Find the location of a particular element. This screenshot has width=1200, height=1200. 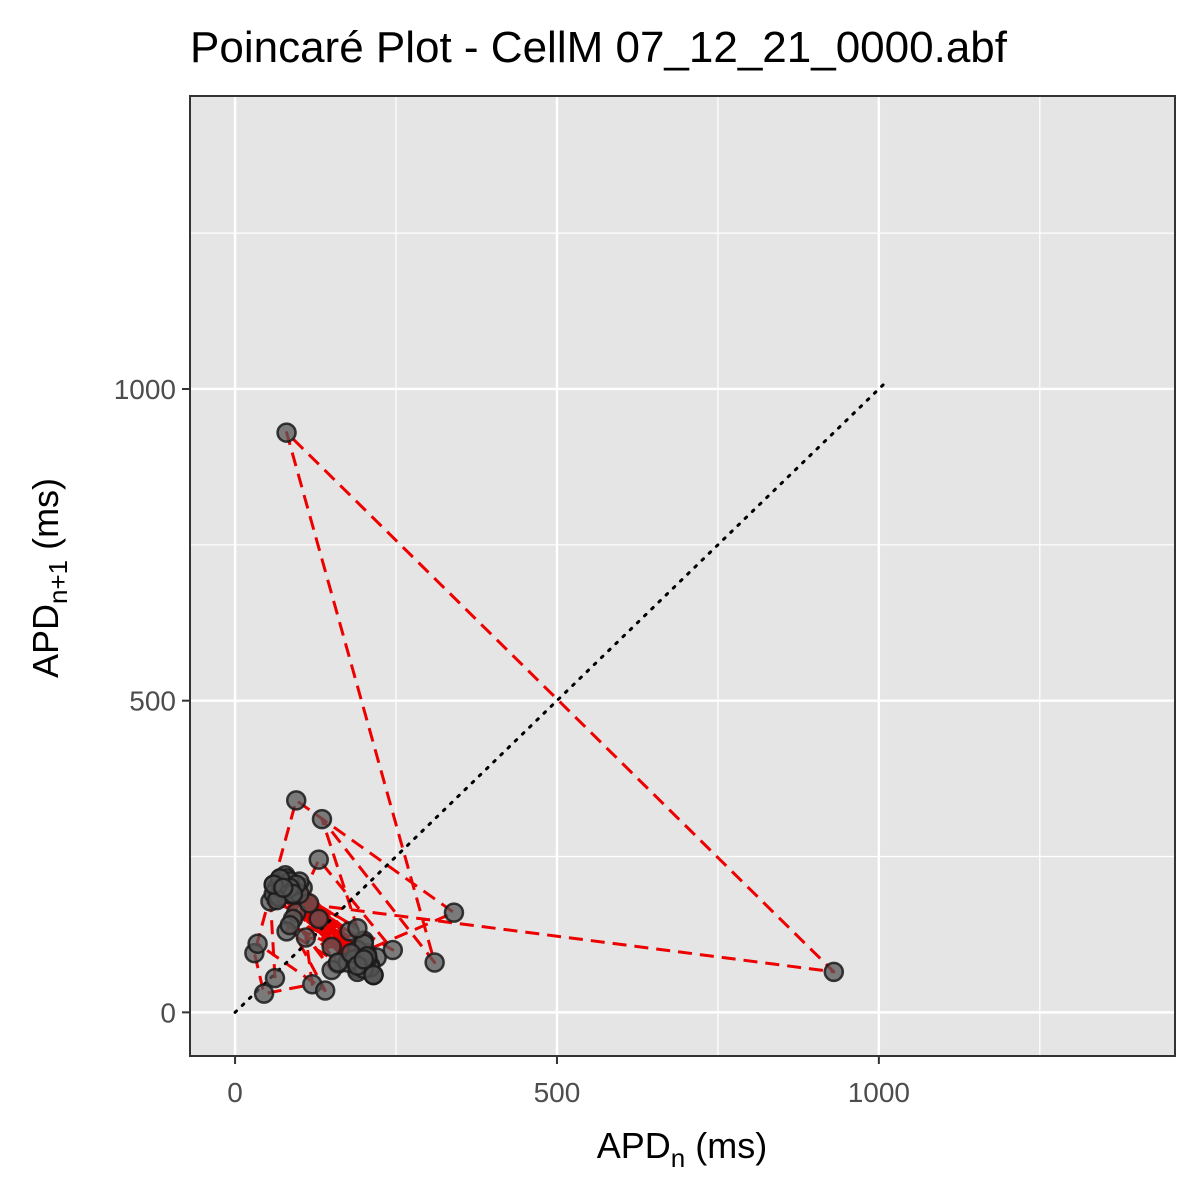

y-tick-label: 0 is located at coordinates (168, 1012).